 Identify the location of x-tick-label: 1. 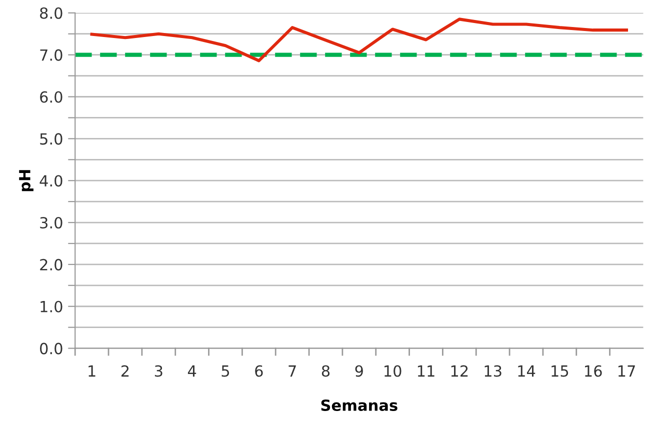
(92, 371).